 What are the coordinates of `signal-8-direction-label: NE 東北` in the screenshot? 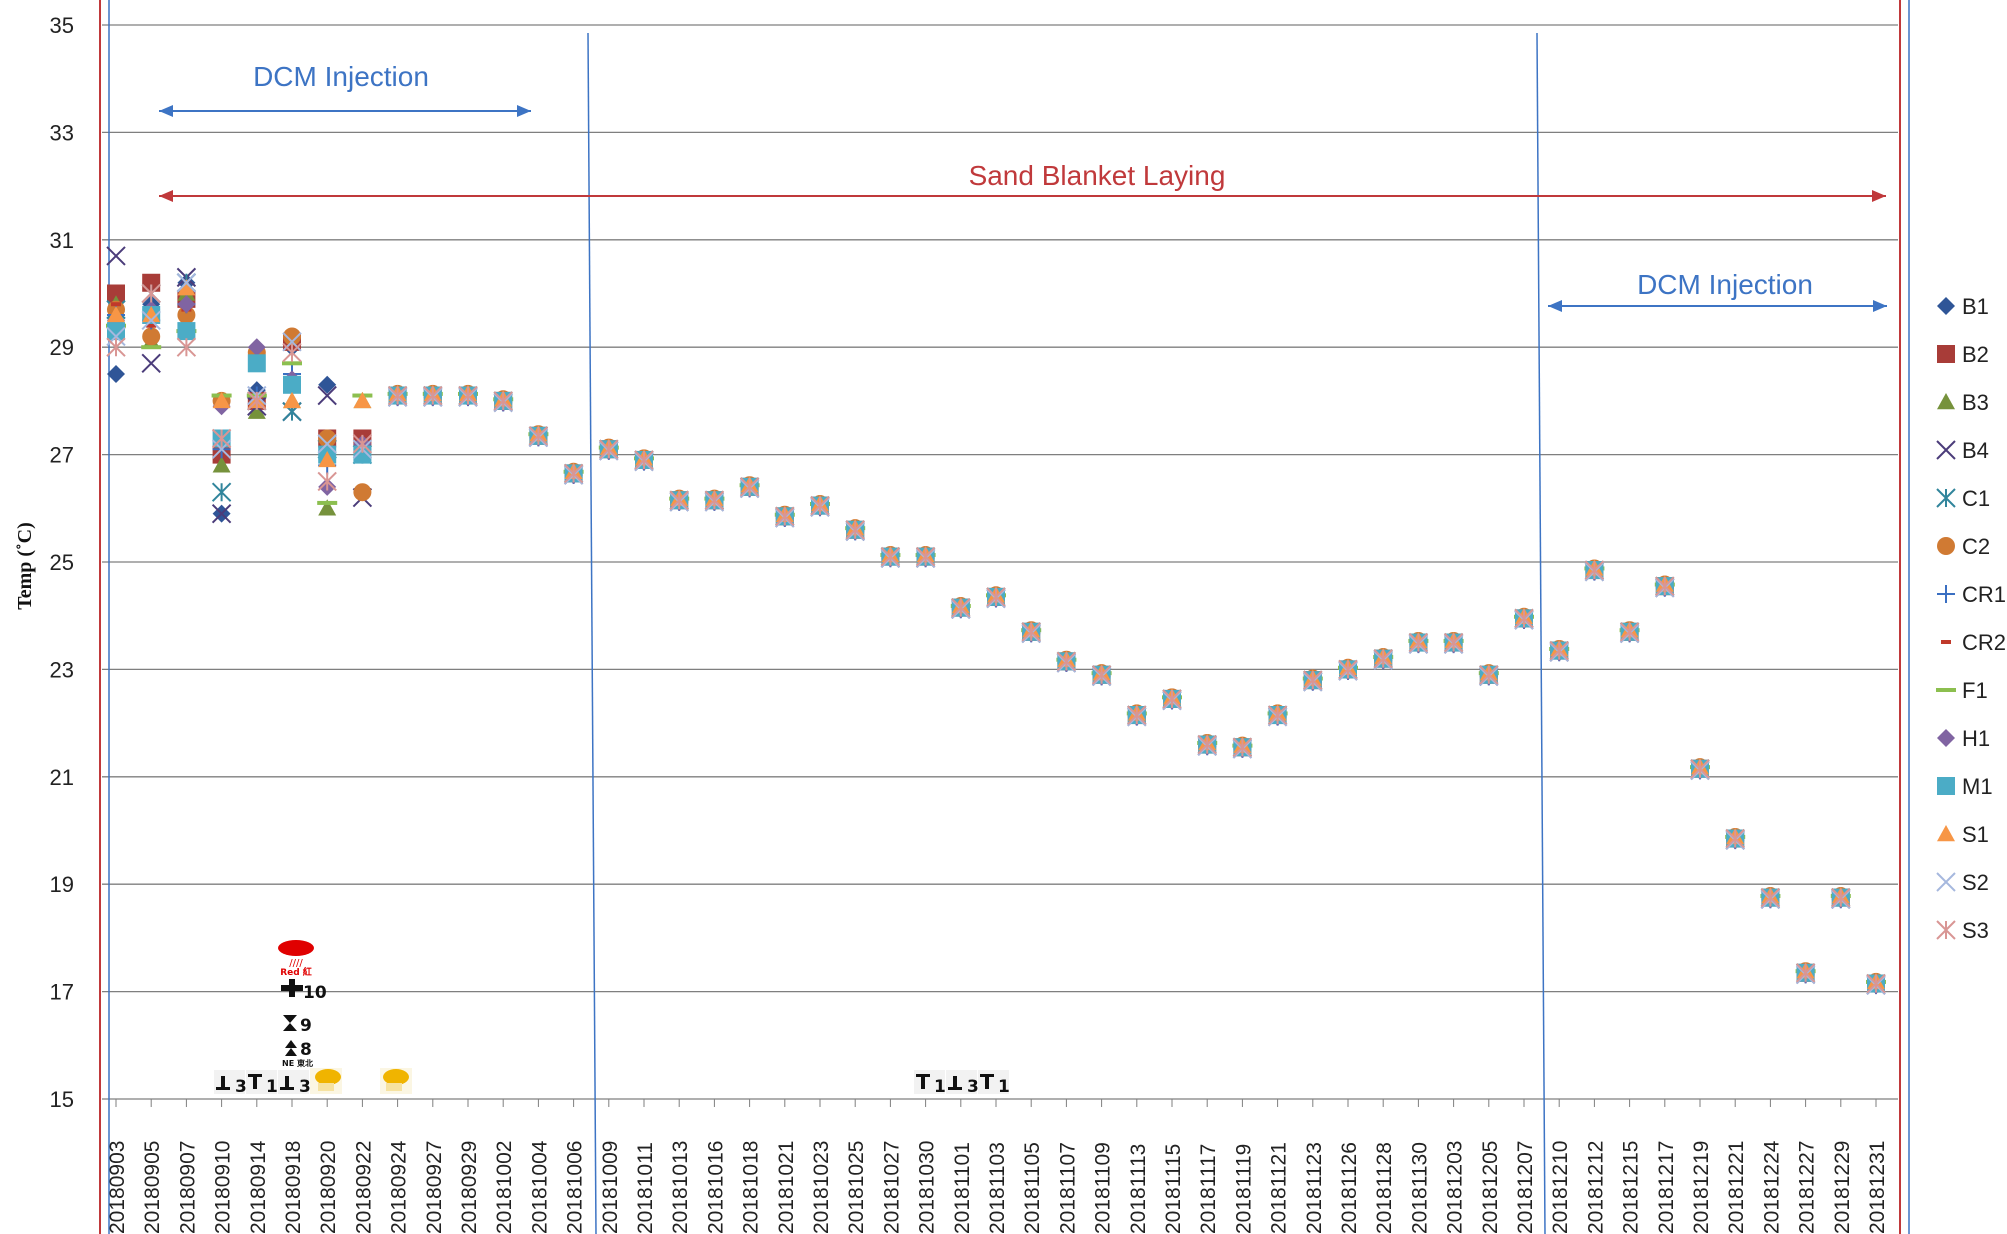 It's located at (297, 1063).